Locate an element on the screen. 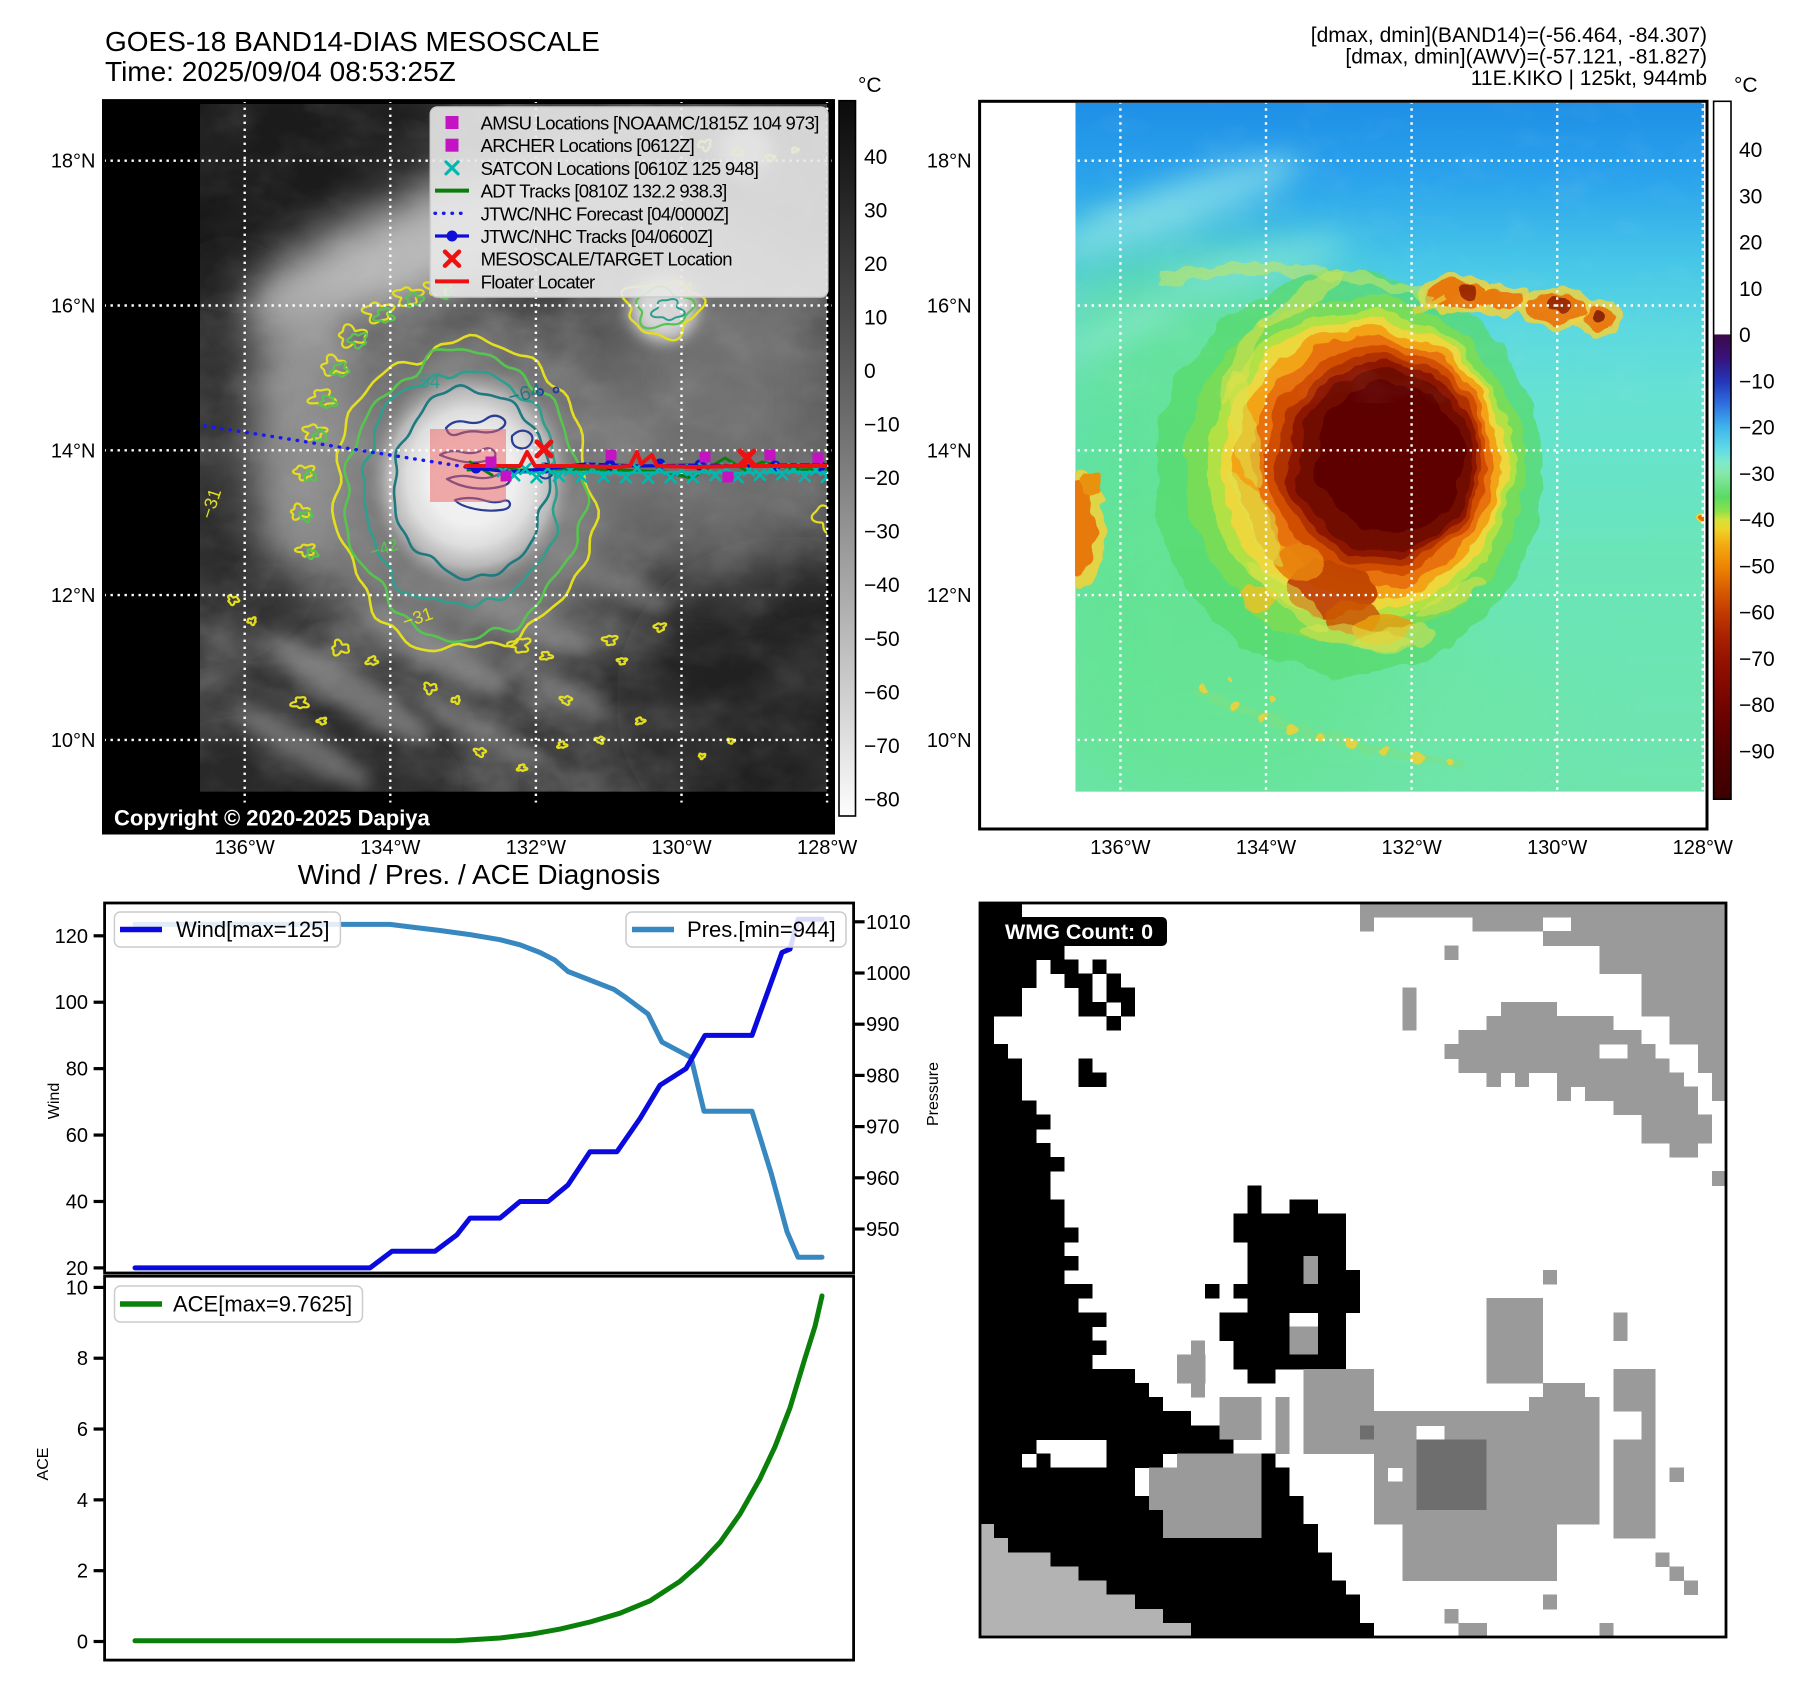 The height and width of the screenshot is (1690, 1797). svg-text:SATCON Locations [0610Z 125 94: SATCON Locations [0610Z 125 948] is located at coordinates (620, 168).